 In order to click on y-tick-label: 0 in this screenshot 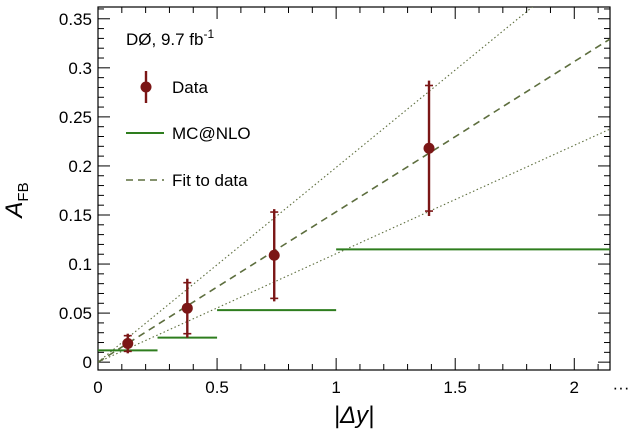, I will do `click(87, 362)`.